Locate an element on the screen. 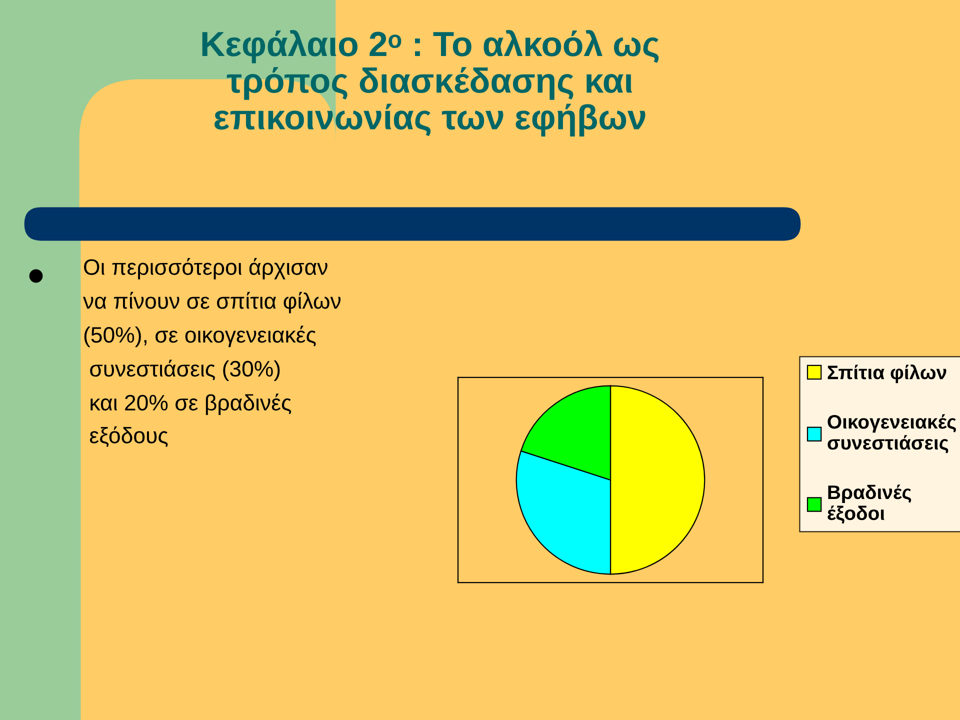 The width and height of the screenshot is (960, 720). legend-label: Οικογενειακές συνεστιάσεις is located at coordinates (892, 434).